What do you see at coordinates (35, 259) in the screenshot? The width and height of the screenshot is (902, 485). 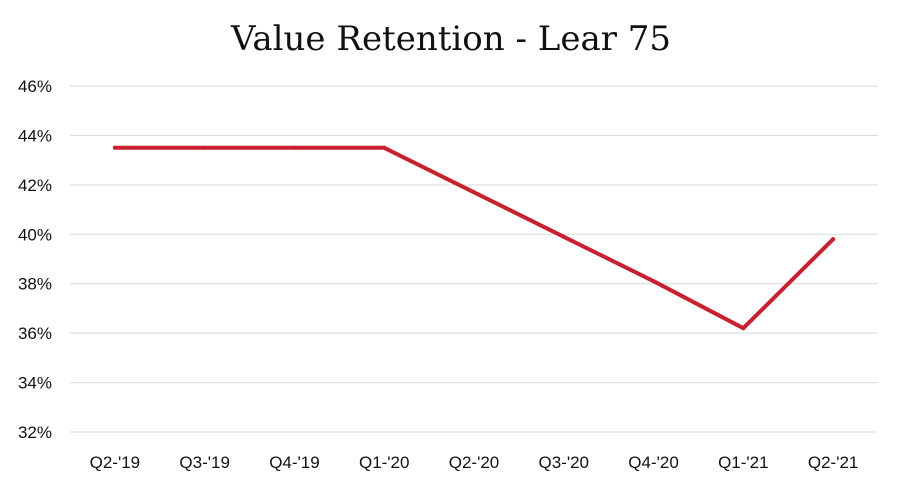 I see `y-axis: 32% 34% 36% 38% 40% 42% 44% 46%` at bounding box center [35, 259].